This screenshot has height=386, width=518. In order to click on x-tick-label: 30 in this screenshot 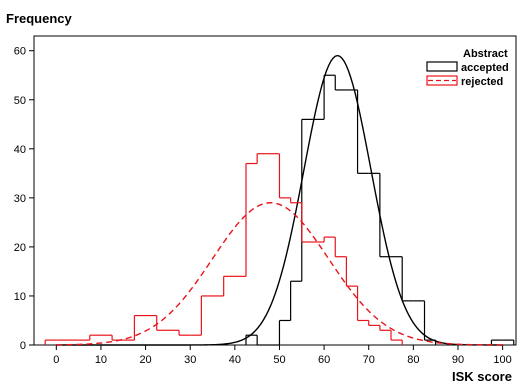, I will do `click(190, 360)`.